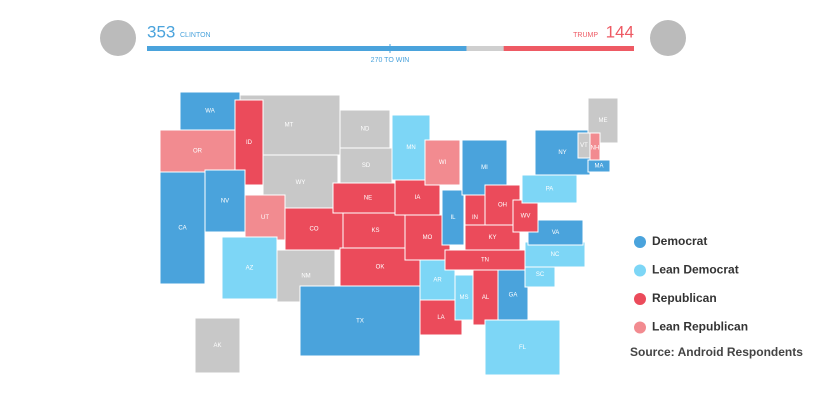 The height and width of the screenshot is (400, 839). I want to click on legend-label: Lean Democrat, so click(695, 270).